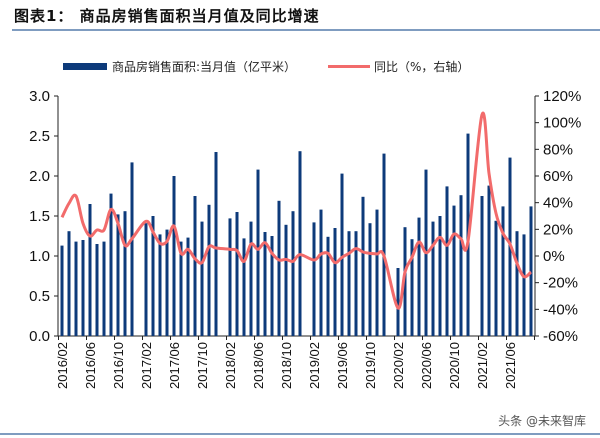 This screenshot has width=600, height=438. I want to click on x-axis-tick-label: 2016/10, so click(118, 365).